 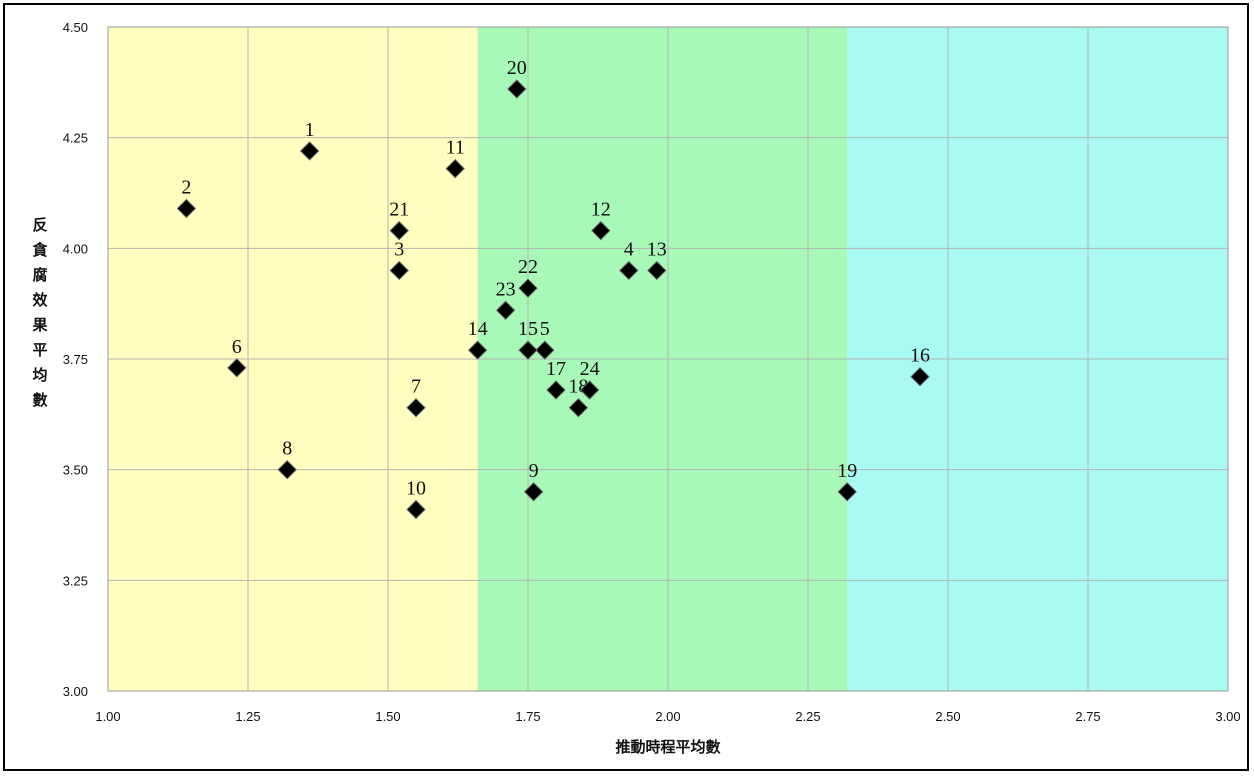 I want to click on x-tick-label: 1.75, so click(x=527, y=716).